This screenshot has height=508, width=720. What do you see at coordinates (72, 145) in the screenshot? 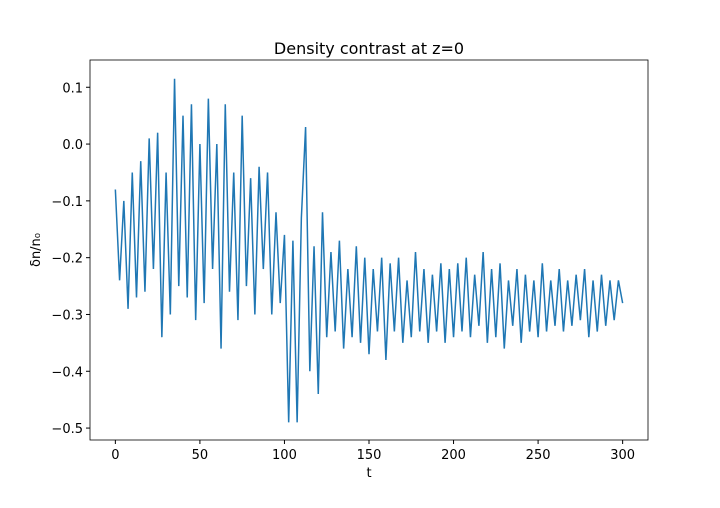
I see `y-tick-label: 0.0` at bounding box center [72, 145].